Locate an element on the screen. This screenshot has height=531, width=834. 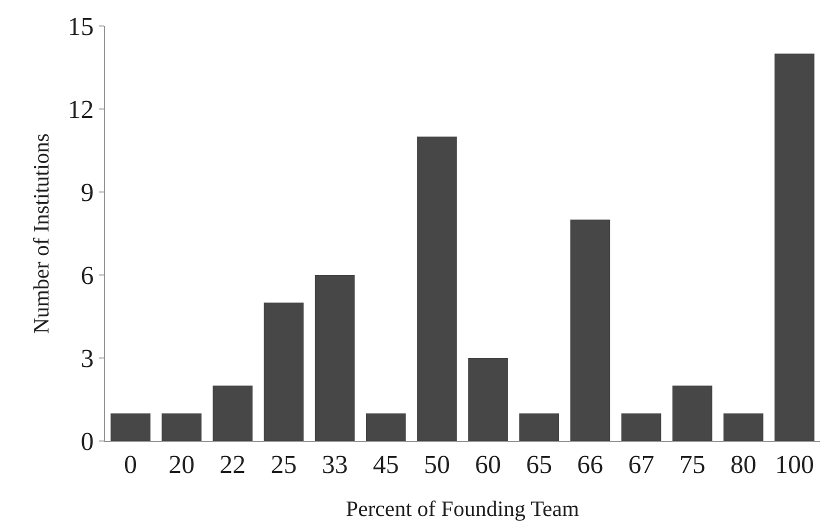
x-tick-label: 25 is located at coordinates (283, 465).